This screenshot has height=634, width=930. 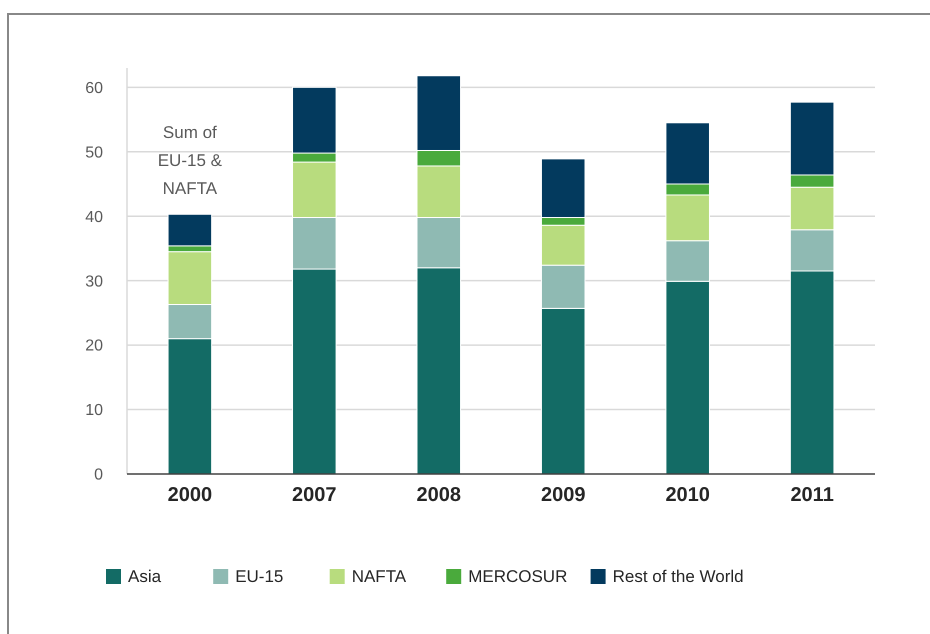 I want to click on x-tick-label: 2000, so click(x=190, y=495).